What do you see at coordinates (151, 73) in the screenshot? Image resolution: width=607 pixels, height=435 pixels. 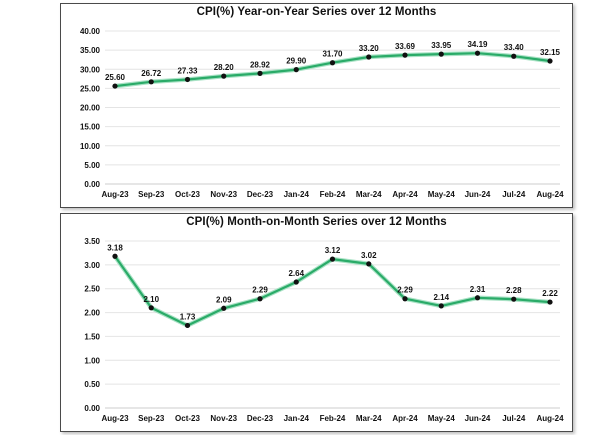 I see `data-point-label: 26.72` at bounding box center [151, 73].